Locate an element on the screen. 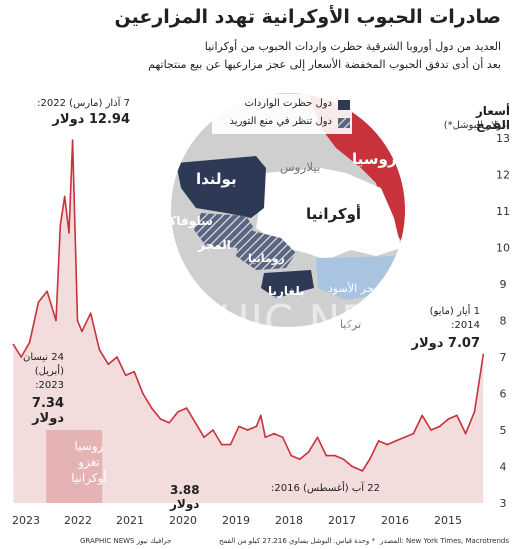  legend-banned-label: دول حظرت الواردات is located at coordinates (288, 103).